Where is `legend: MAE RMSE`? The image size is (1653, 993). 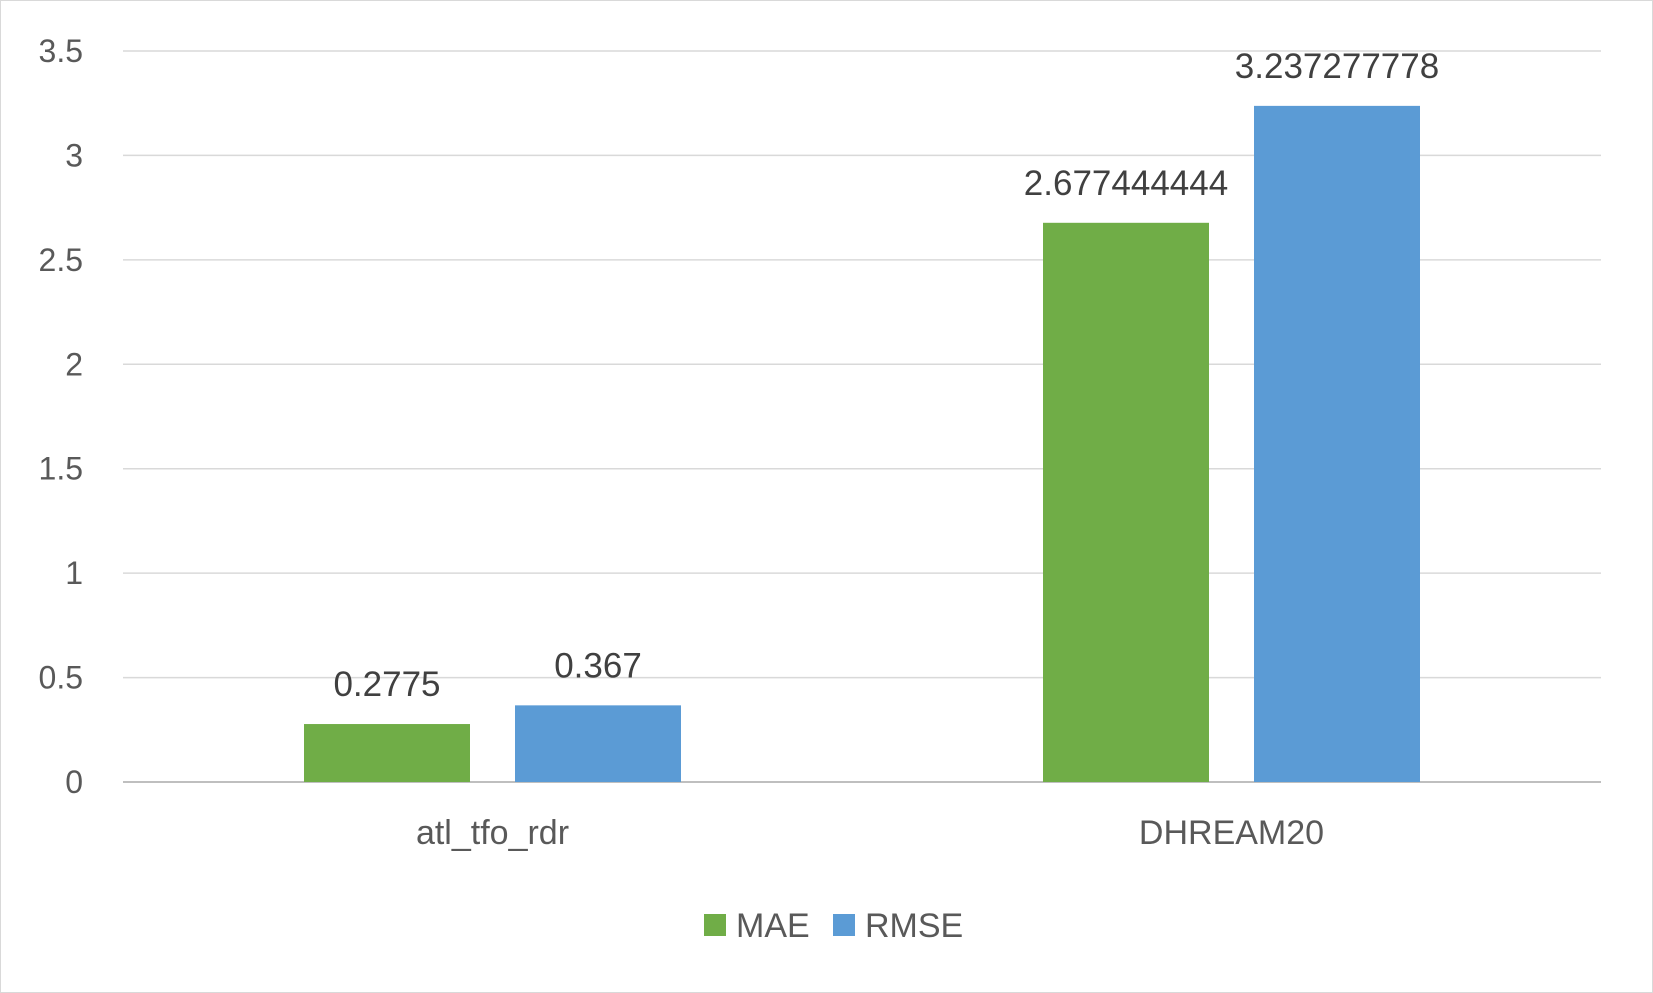
legend: MAE RMSE is located at coordinates (833, 926).